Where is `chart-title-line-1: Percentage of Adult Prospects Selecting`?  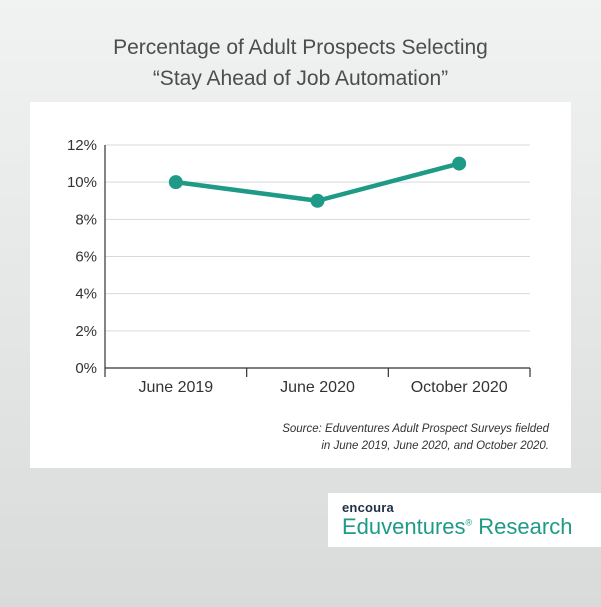 chart-title-line-1: Percentage of Adult Prospects Selecting is located at coordinates (300, 47).